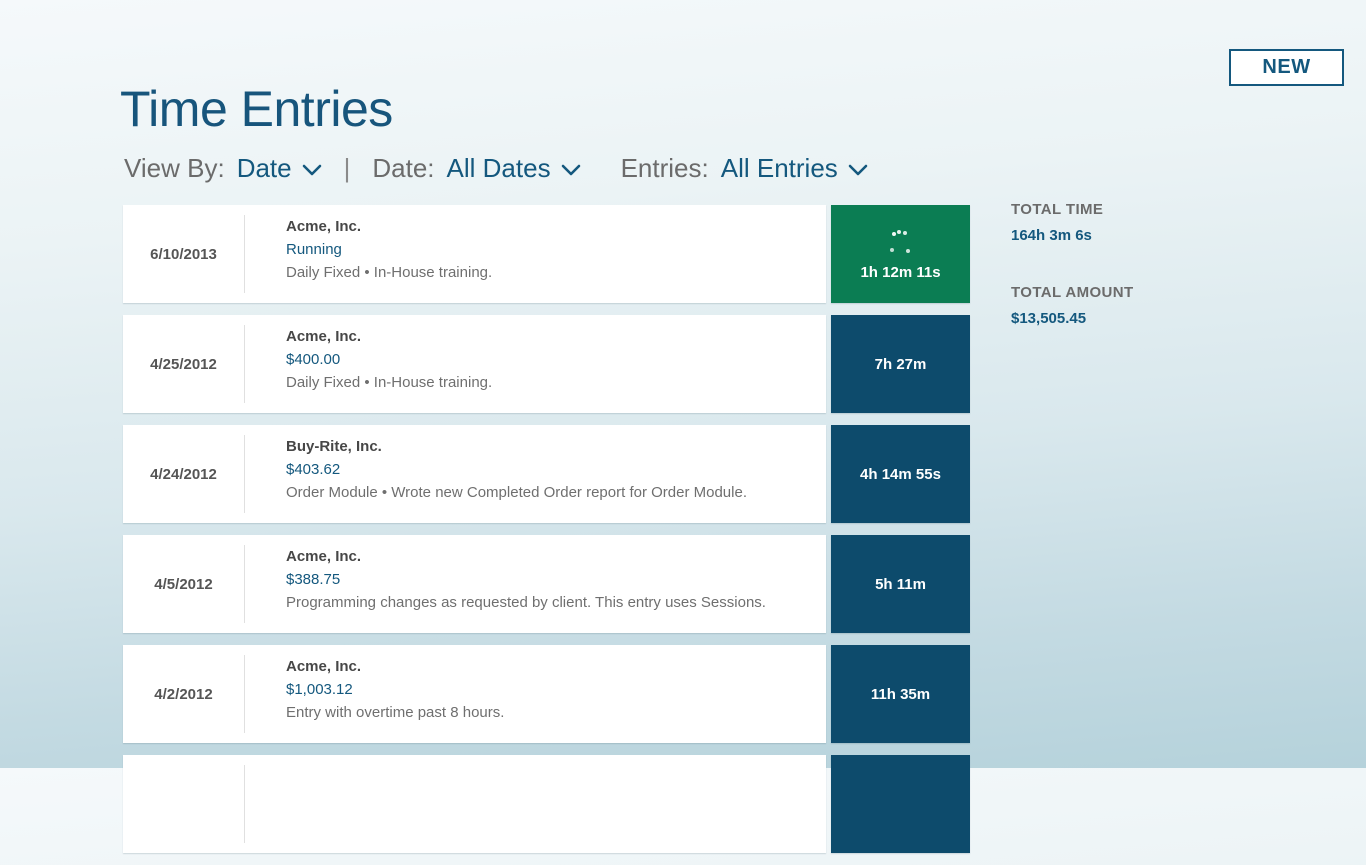 This screenshot has width=1366, height=865. I want to click on entry-duration: 11h 35m, so click(900, 694).